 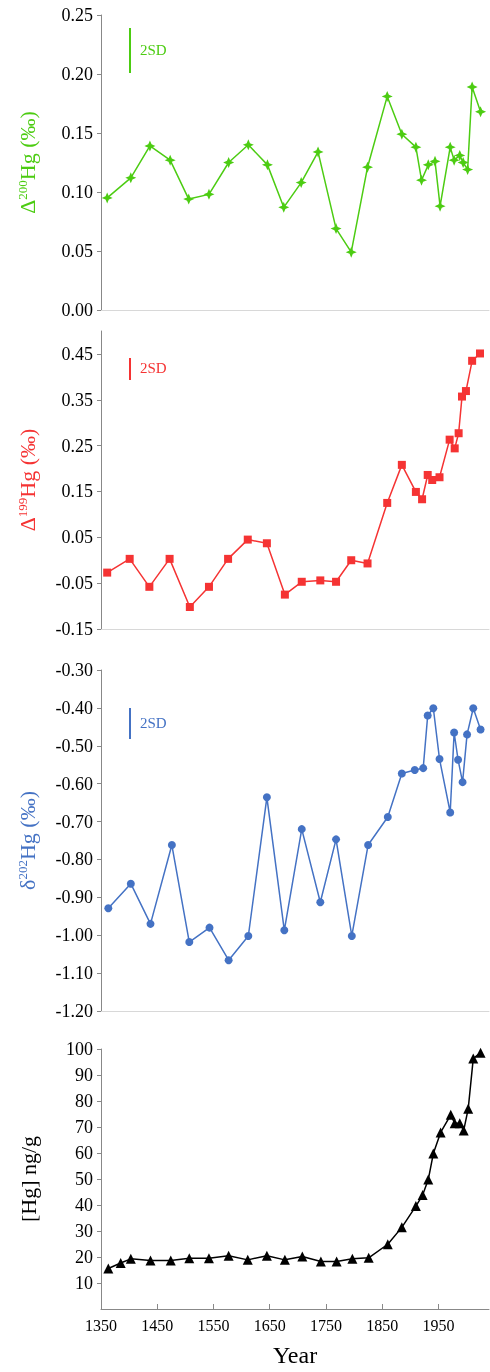 I want to click on annotation: 2SD, so click(x=153, y=50).